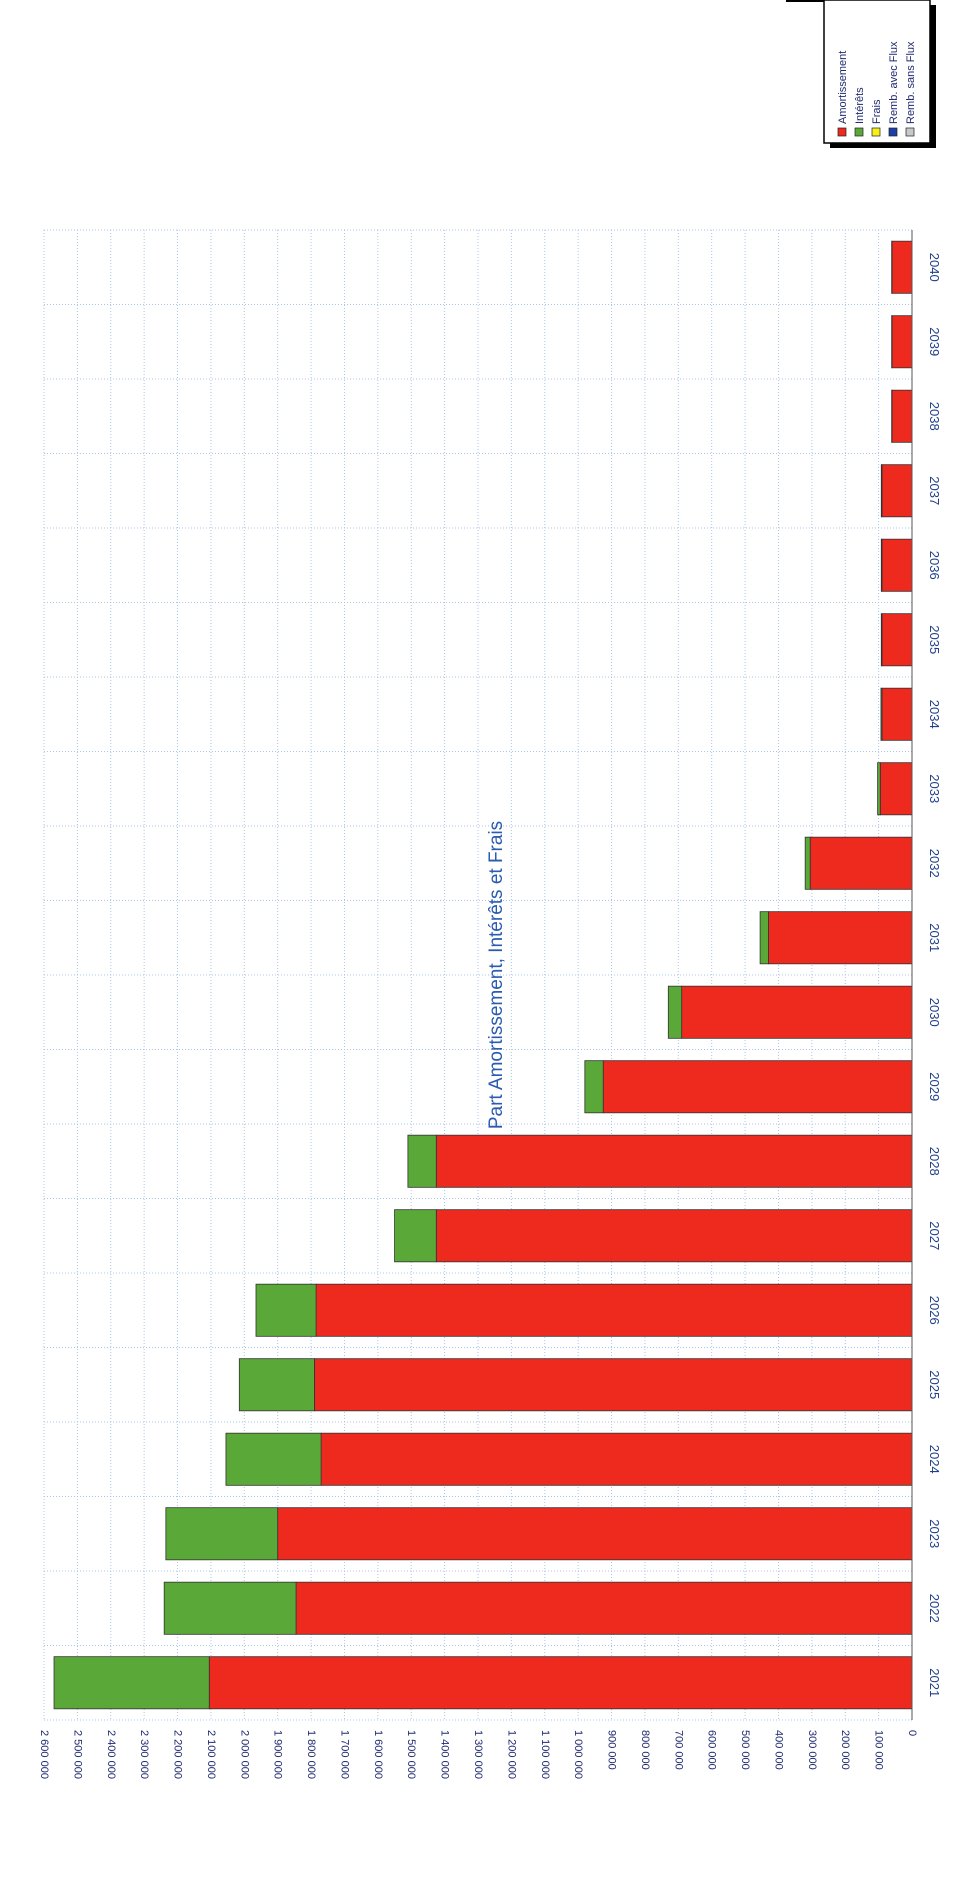 This screenshot has width=968, height=1888. I want to click on category-tick-label: 2029, so click(934, 1086).